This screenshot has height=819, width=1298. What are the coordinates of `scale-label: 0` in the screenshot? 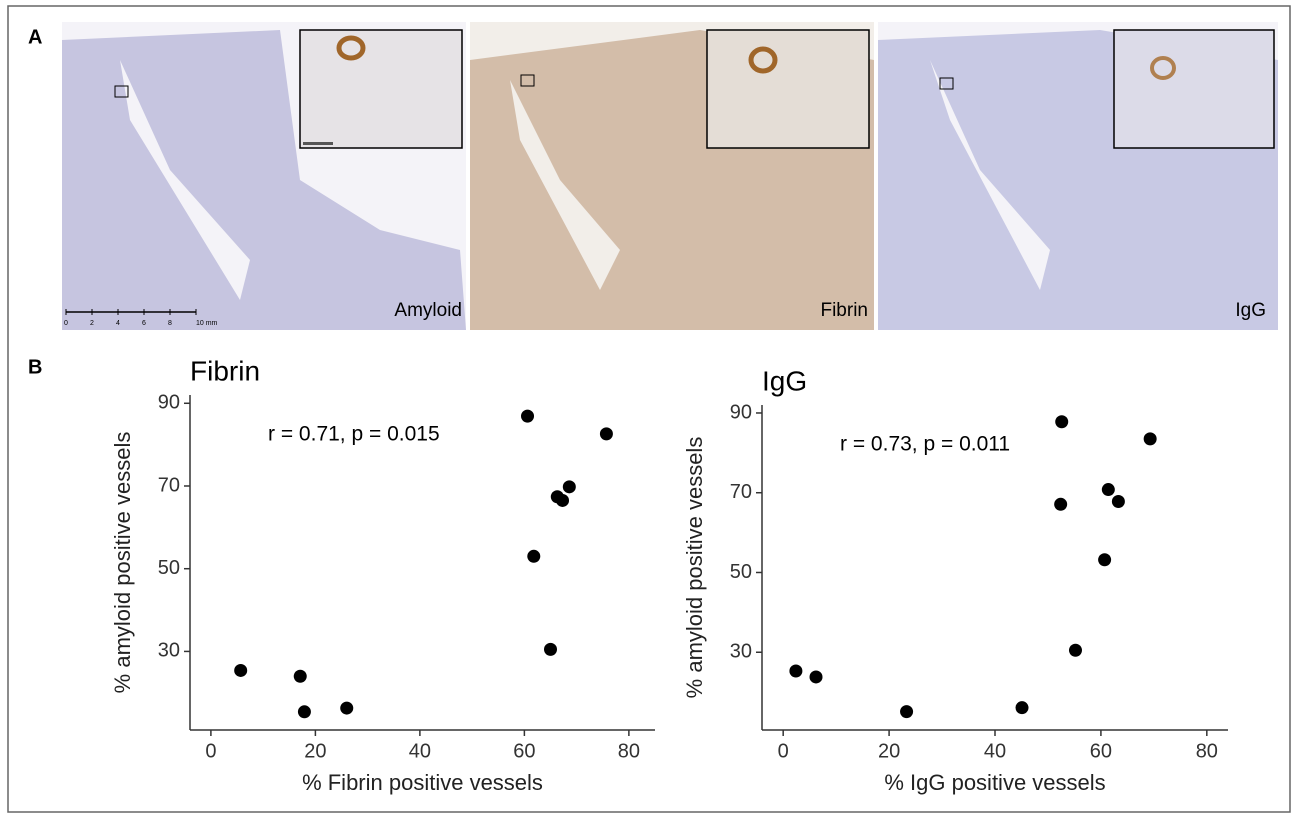 It's located at (66, 323).